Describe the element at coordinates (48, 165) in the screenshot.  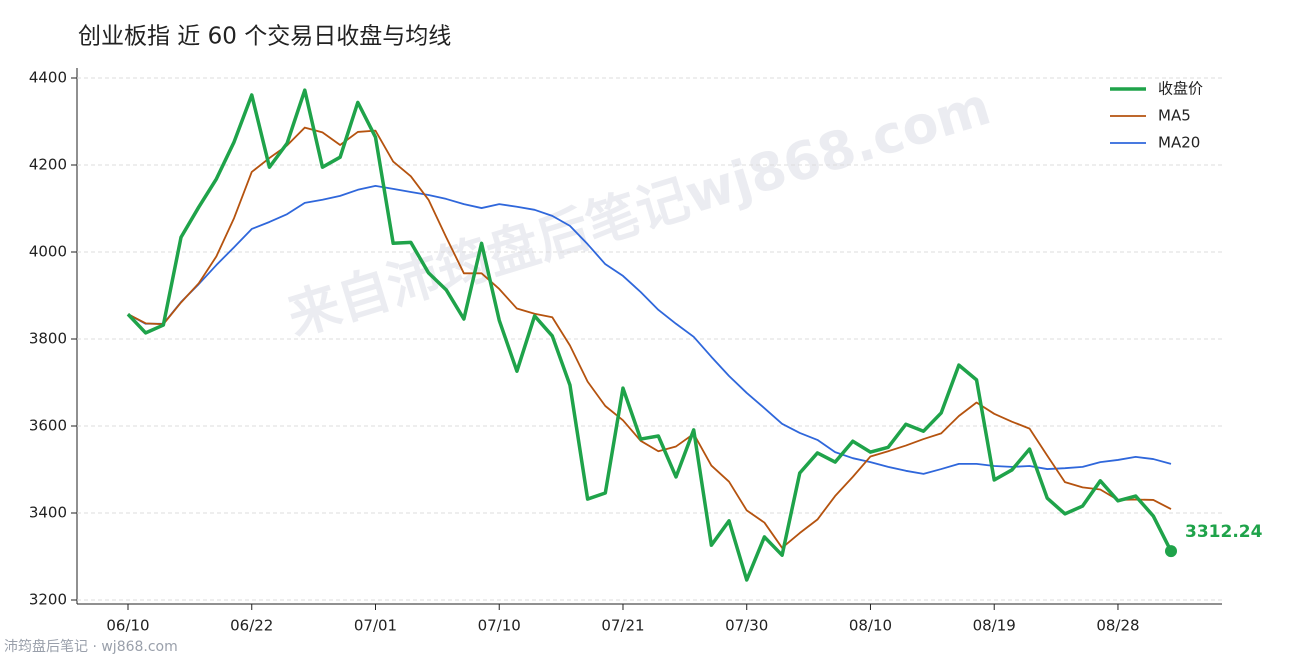
I see `y-tick-label: 4200` at that location.